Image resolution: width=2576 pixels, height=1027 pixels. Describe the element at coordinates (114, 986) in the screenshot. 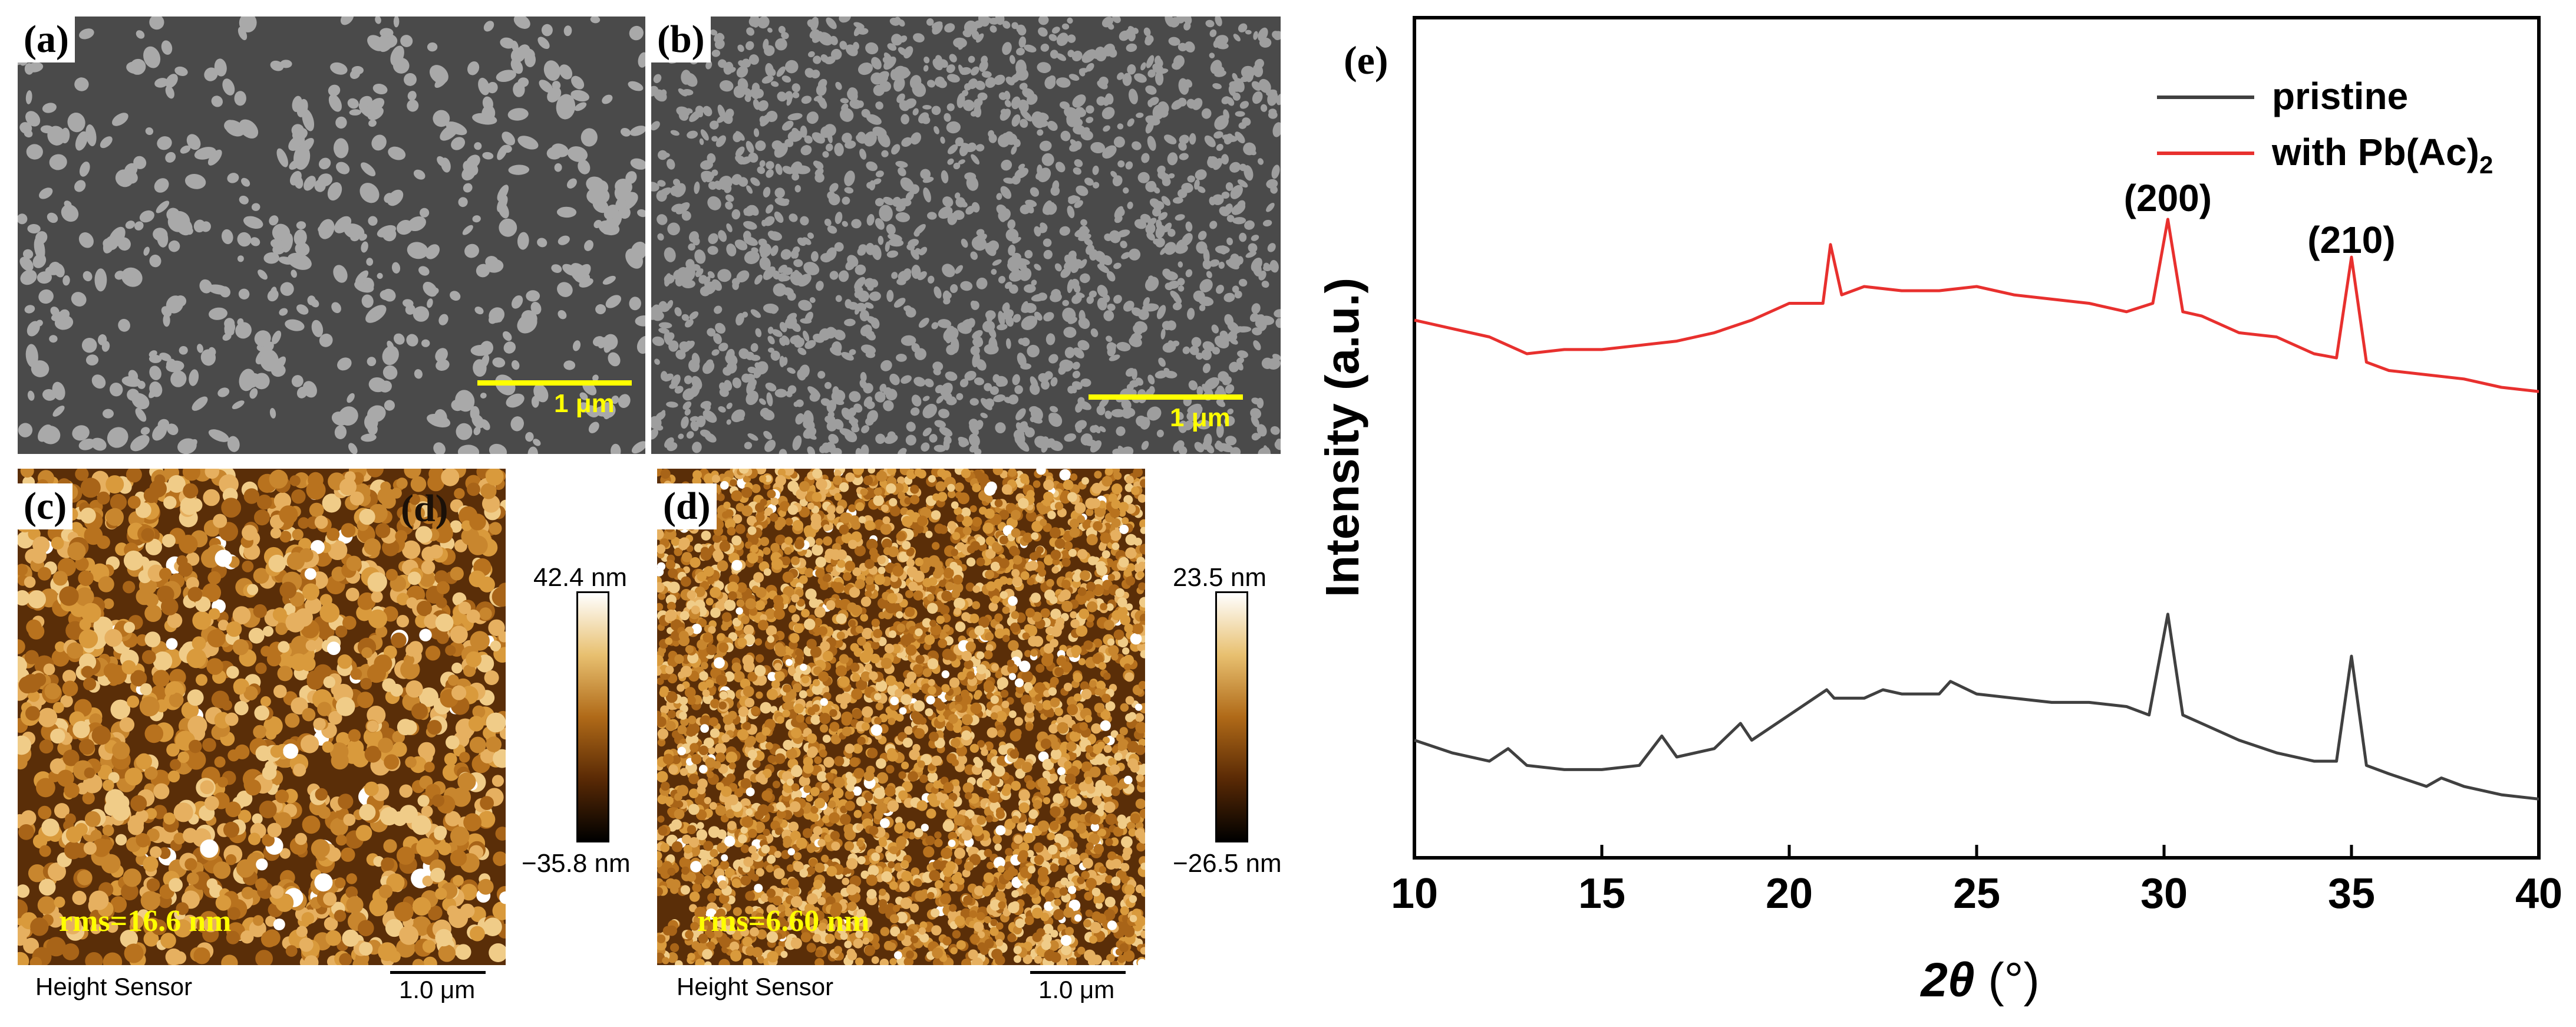

I see `sensor-label-c: Height Sensor` at that location.